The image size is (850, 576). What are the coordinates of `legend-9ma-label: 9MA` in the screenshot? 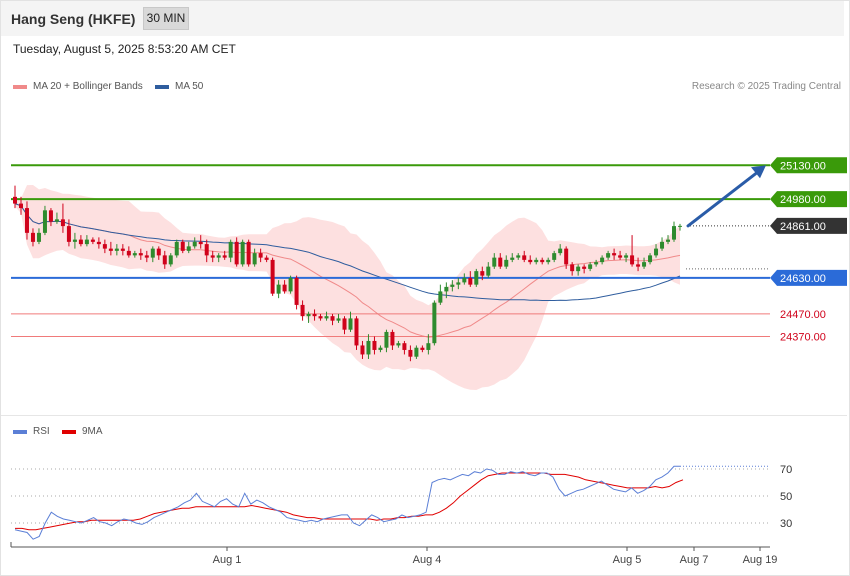 It's located at (92, 431).